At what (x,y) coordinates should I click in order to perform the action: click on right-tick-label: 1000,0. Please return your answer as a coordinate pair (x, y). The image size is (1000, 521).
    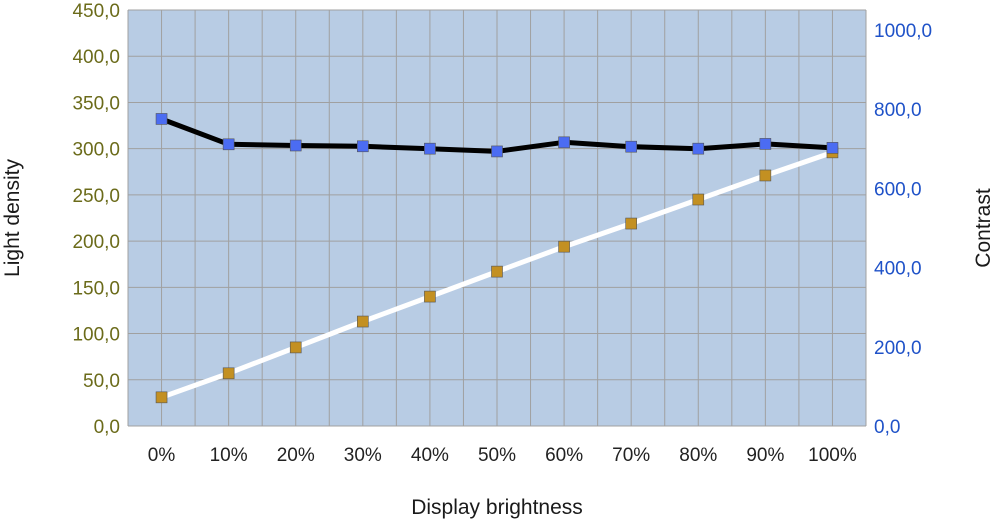
    Looking at the image, I should click on (903, 31).